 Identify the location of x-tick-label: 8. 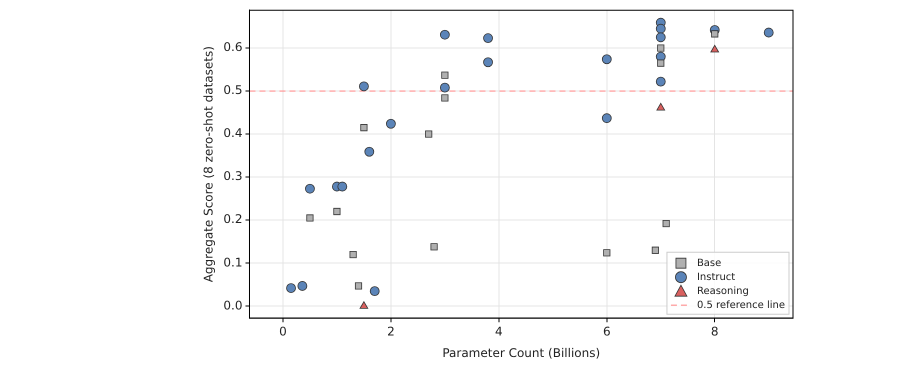
(714, 331).